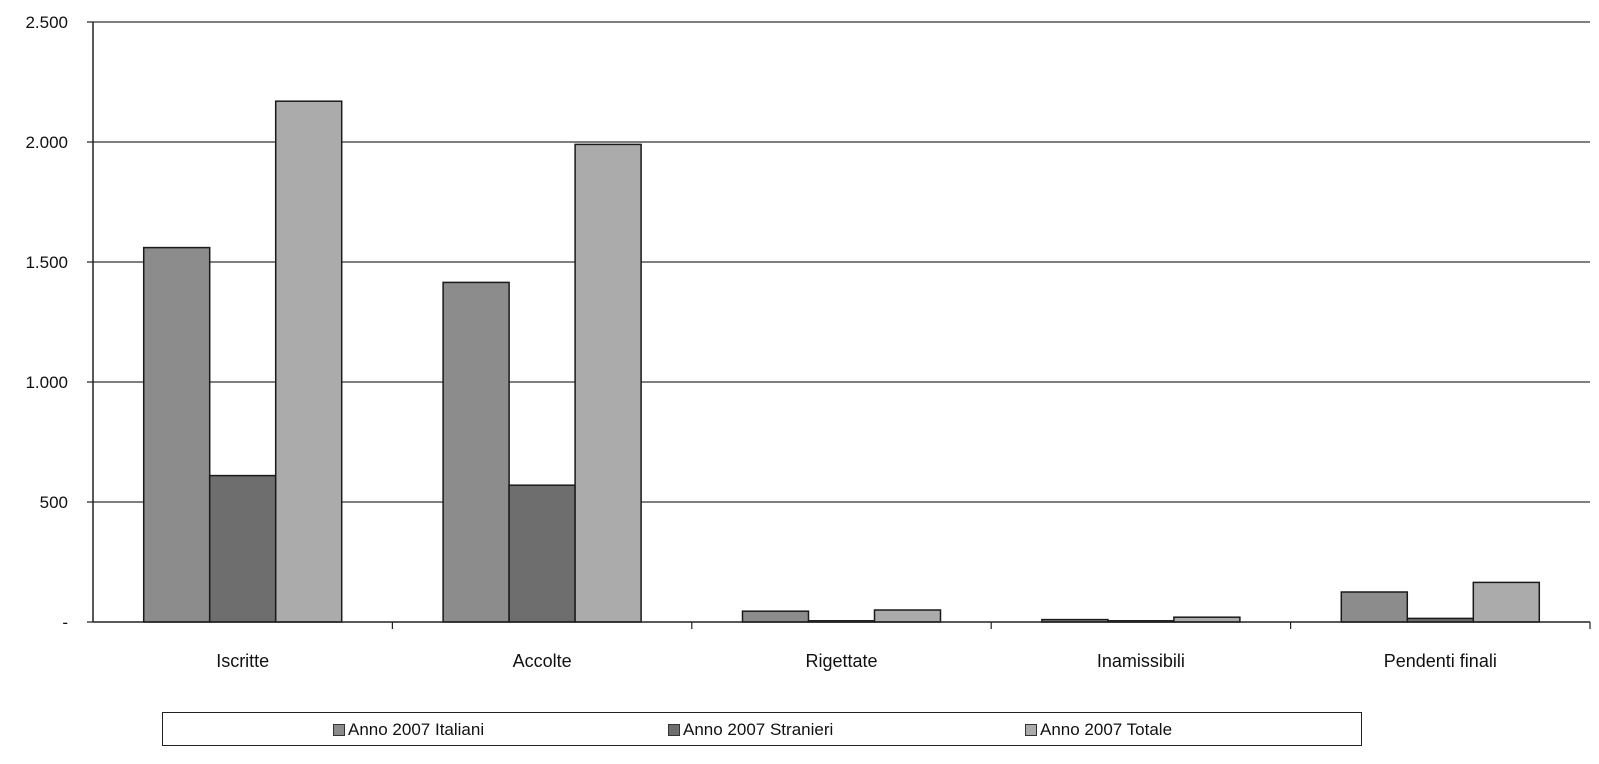  What do you see at coordinates (1031, 730) in the screenshot?
I see `legend-swatch-totale` at bounding box center [1031, 730].